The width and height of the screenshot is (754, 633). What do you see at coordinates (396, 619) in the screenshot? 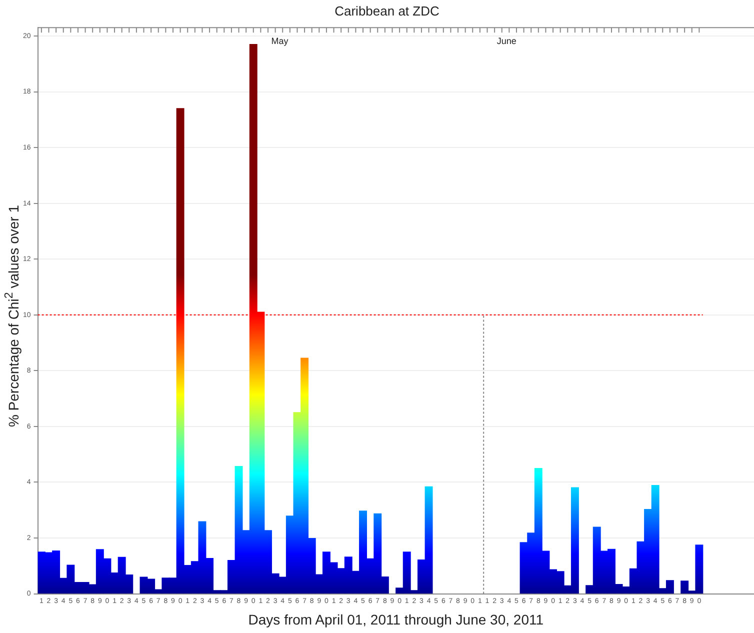
I see `x-axis-title: Days from April 01, 2011 through June 30, 2011` at bounding box center [396, 619].